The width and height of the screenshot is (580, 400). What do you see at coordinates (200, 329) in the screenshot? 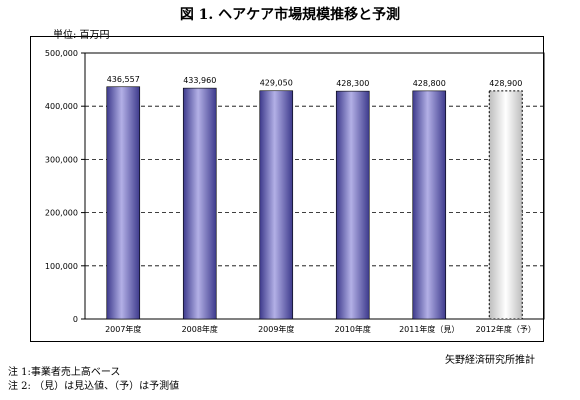
I see `x-tick-label: 2008年度` at bounding box center [200, 329].